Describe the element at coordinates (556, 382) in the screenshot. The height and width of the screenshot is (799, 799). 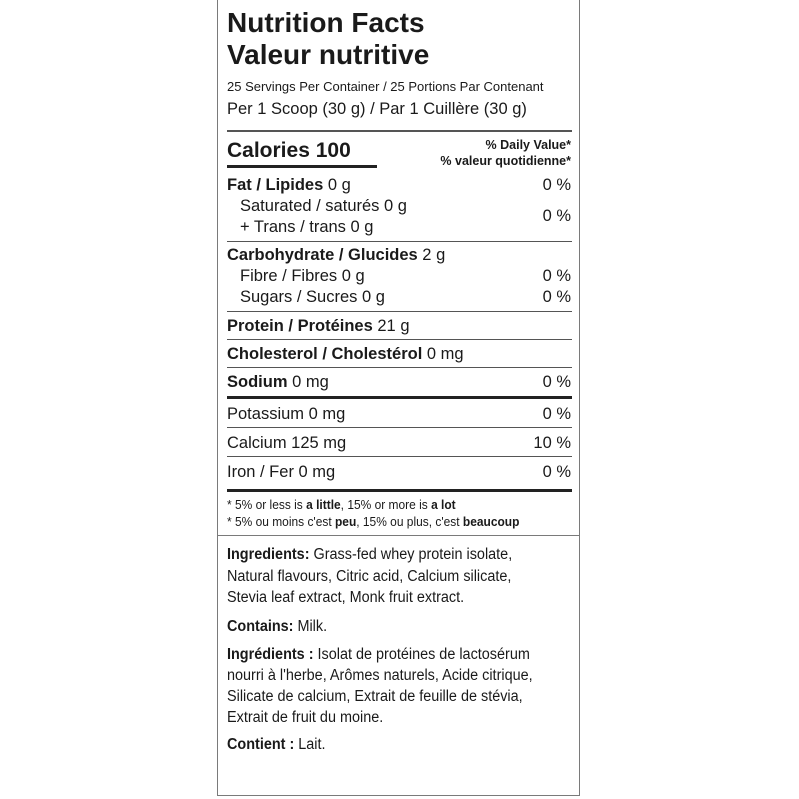
I see `dv-sodium: 0 %` at that location.